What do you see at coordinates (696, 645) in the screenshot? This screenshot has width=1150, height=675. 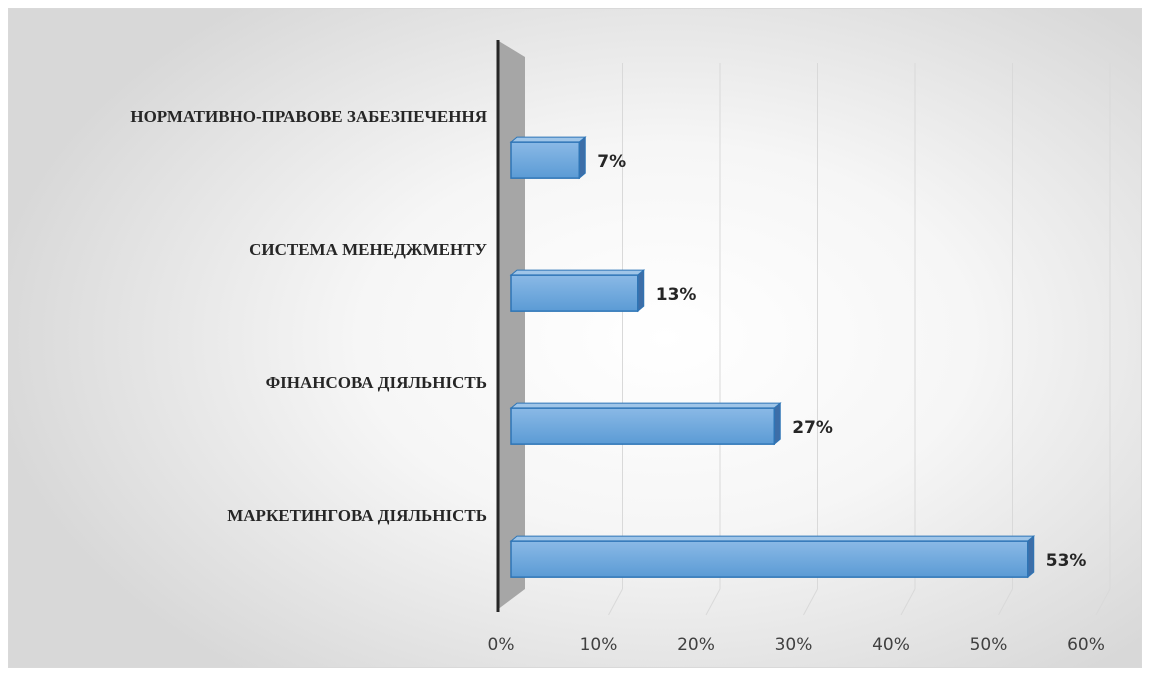 I see `x-tick-label: 20%` at bounding box center [696, 645].